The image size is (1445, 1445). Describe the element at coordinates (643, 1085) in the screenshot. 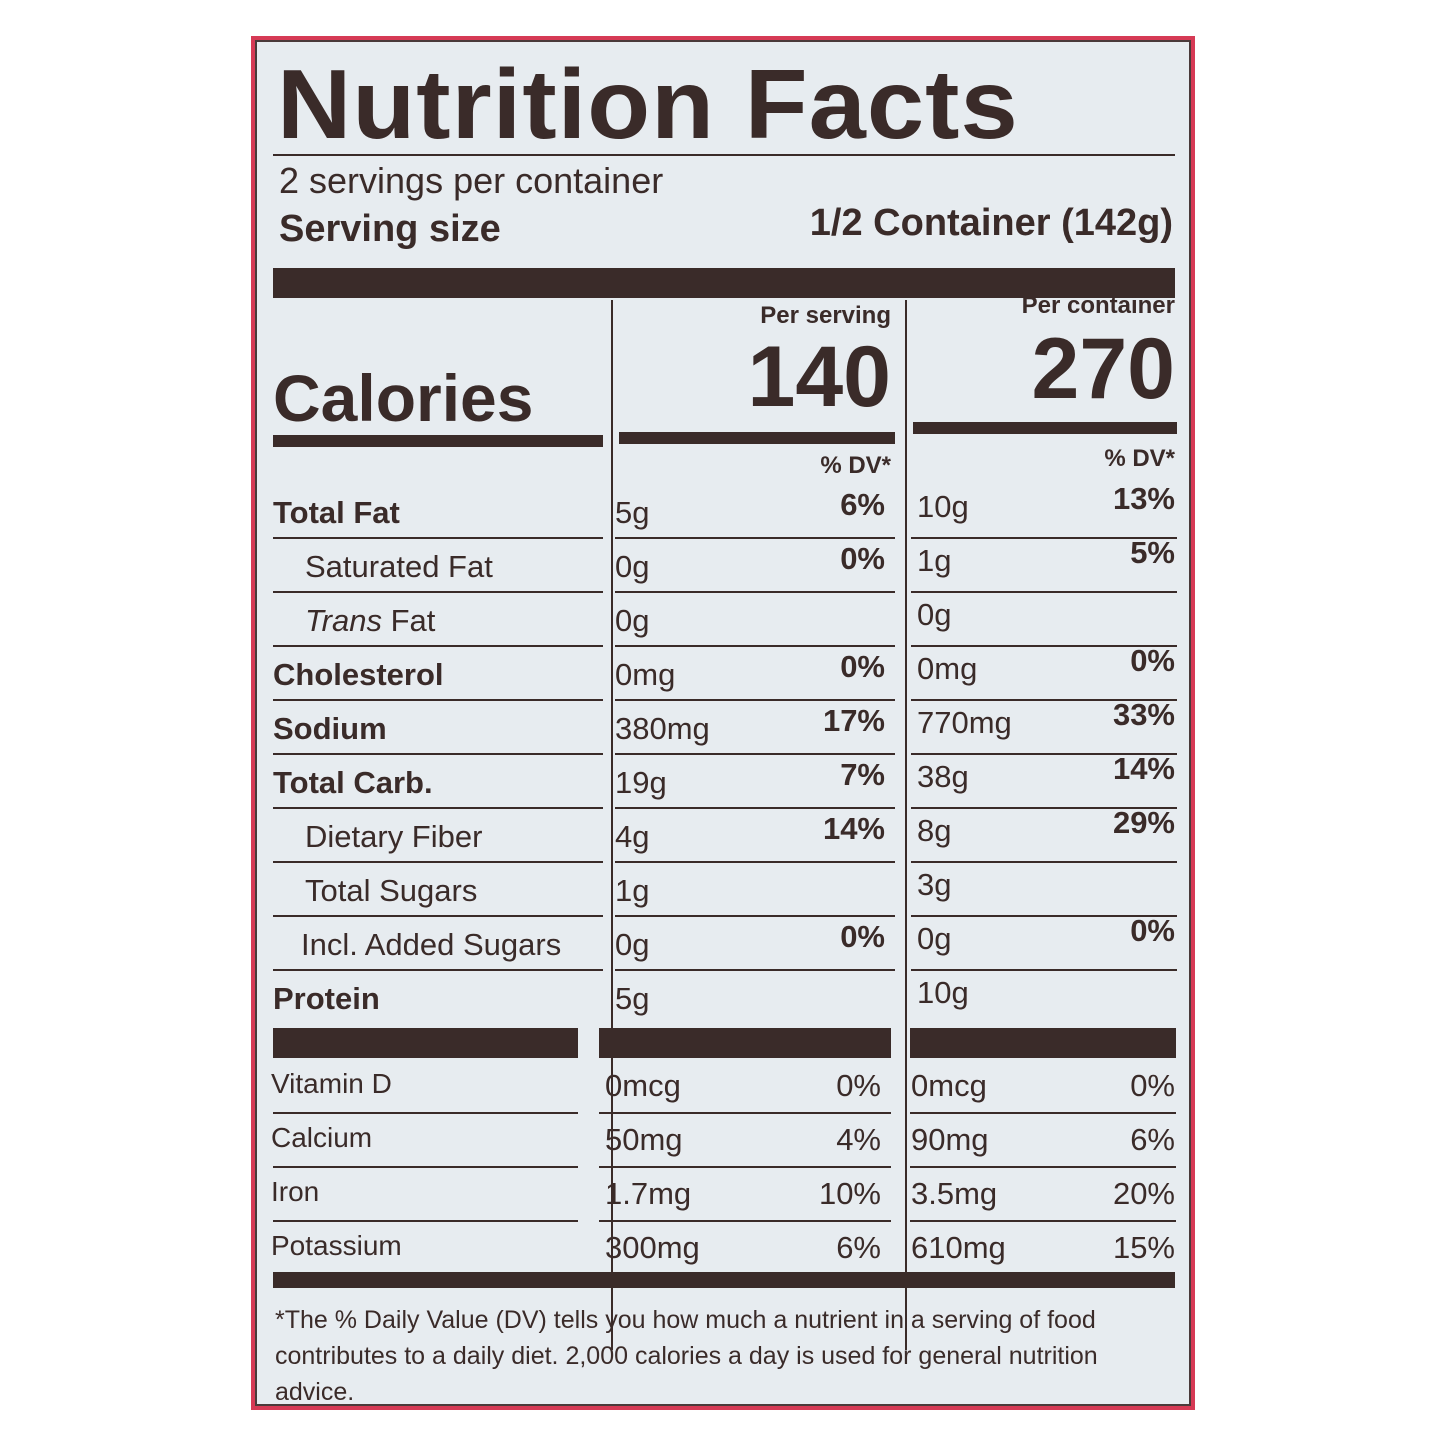

I see `serving-amount: 0mcg` at that location.